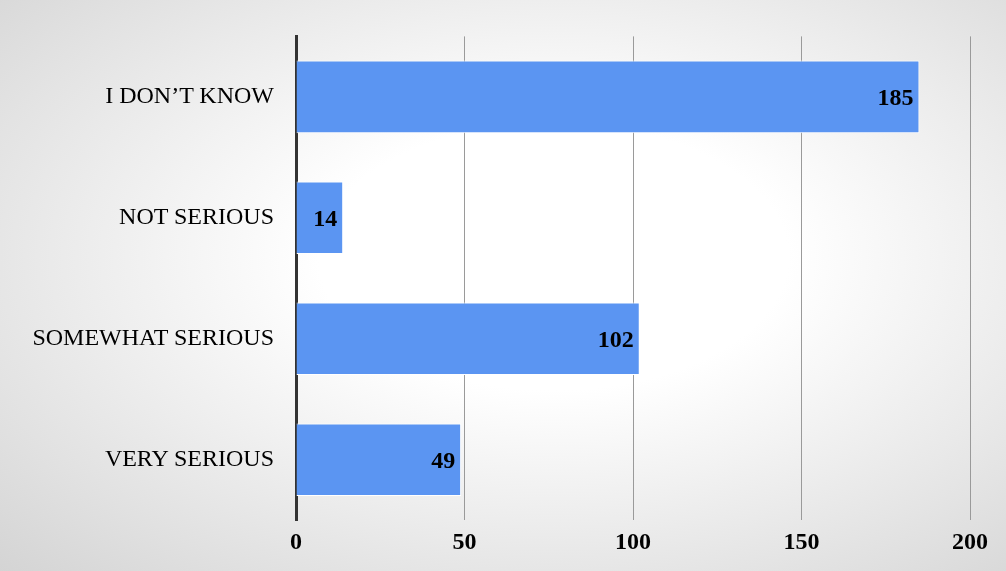  What do you see at coordinates (615, 338) in the screenshot?
I see `data-label: 102` at bounding box center [615, 338].